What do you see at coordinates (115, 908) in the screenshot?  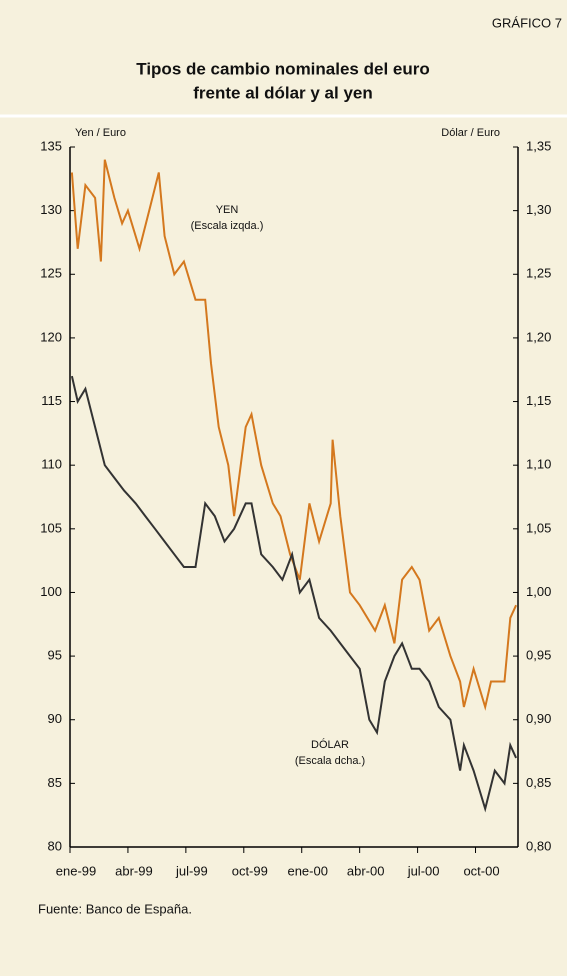 I see `source: Fuente: Banco de España.` at bounding box center [115, 908].